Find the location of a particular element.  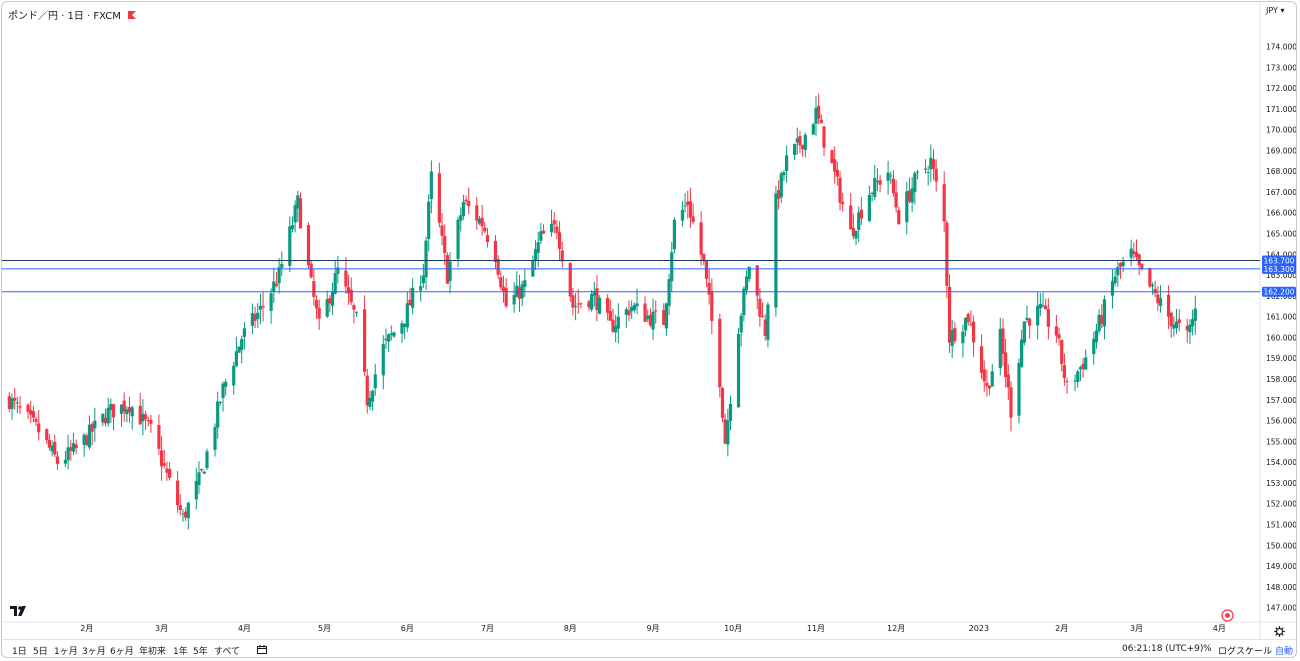

range-1d-button: 1日 is located at coordinates (19, 652).